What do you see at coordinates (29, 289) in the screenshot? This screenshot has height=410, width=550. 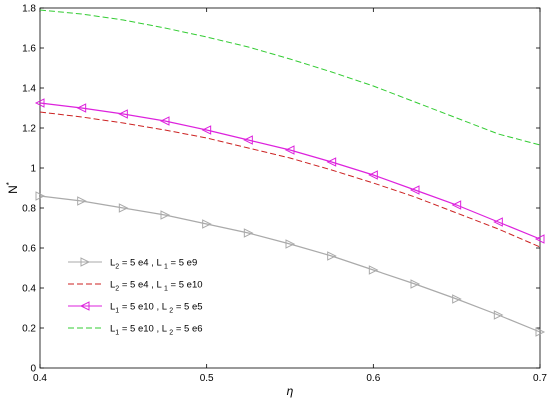 I see `y-tick-label: 0.4` at bounding box center [29, 289].